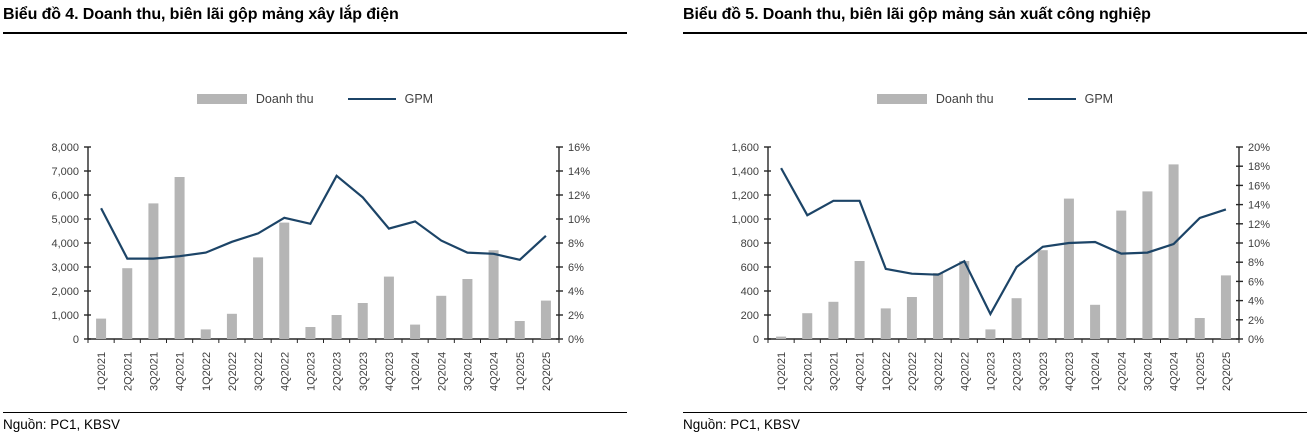  I want to click on svg-text: 1,200, so click(745, 196).